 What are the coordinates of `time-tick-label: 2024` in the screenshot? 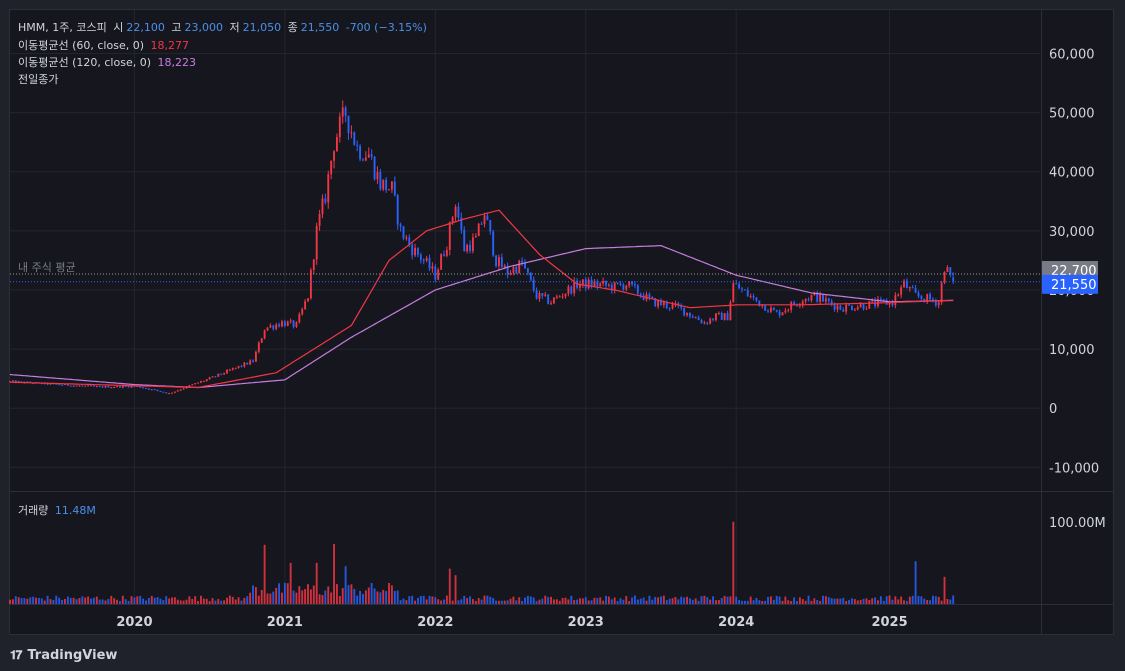 It's located at (736, 622).